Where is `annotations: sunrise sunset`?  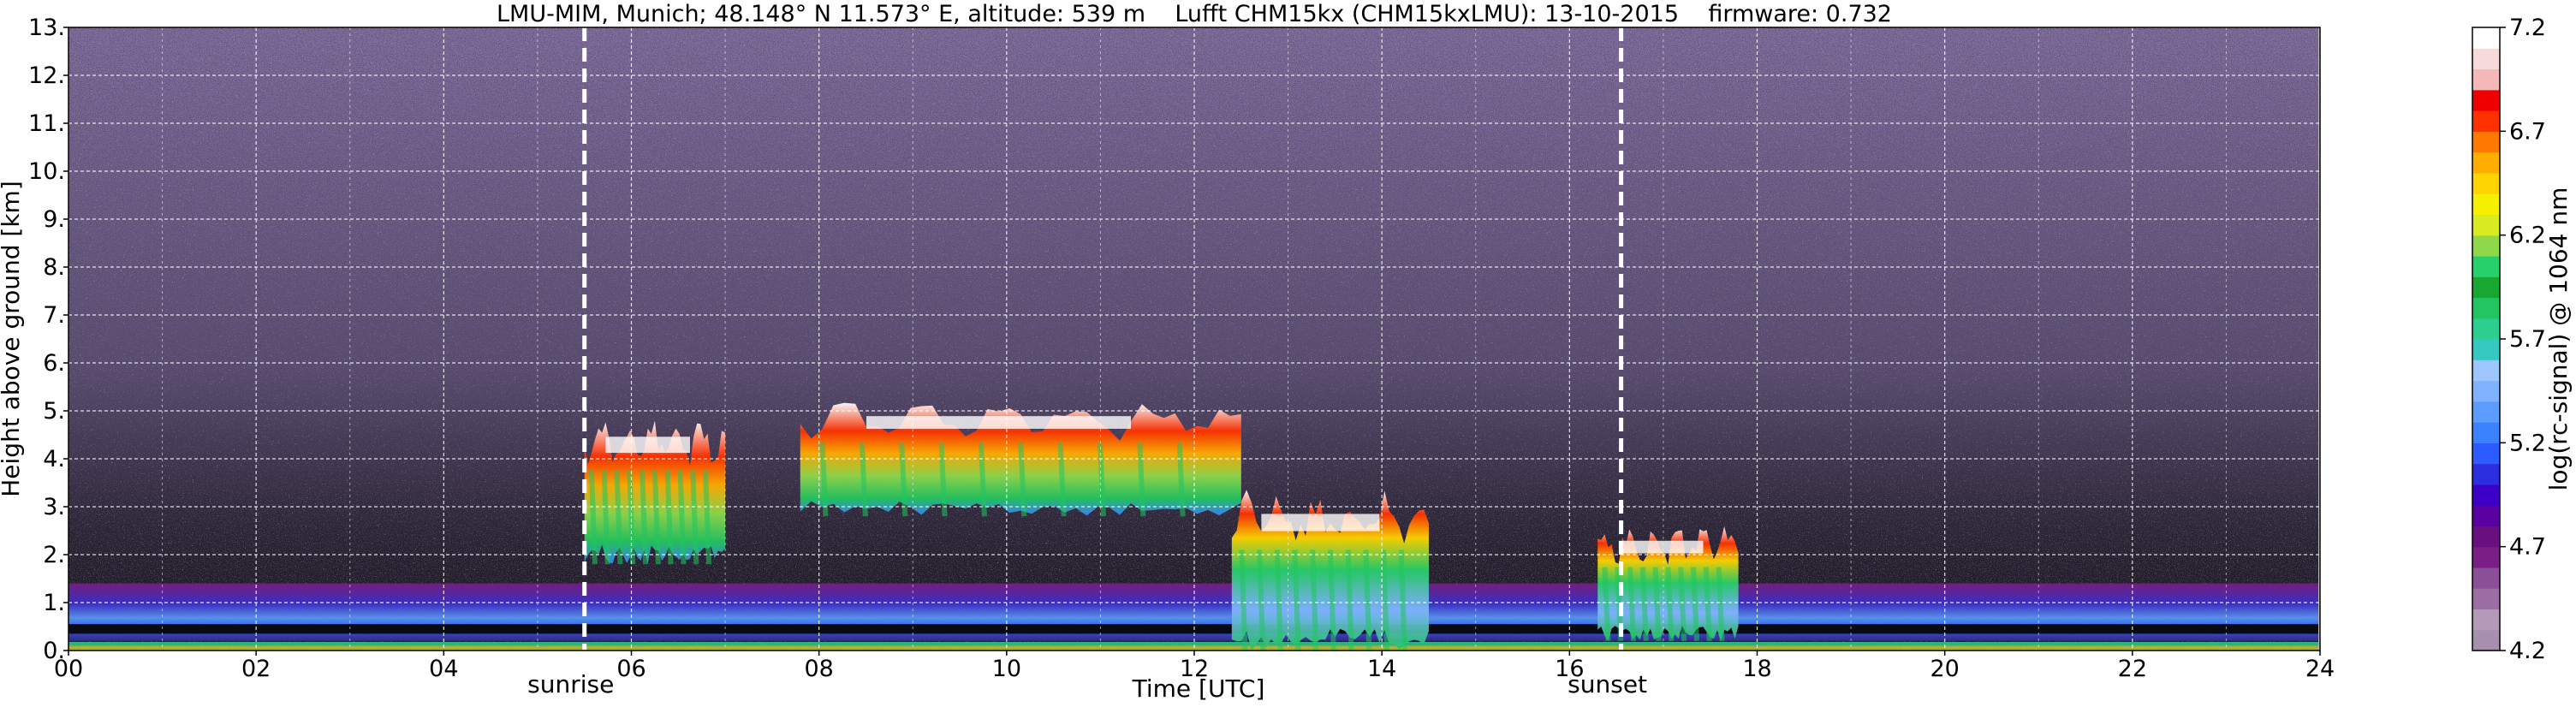
annotations: sunrise sunset is located at coordinates (1087, 684).